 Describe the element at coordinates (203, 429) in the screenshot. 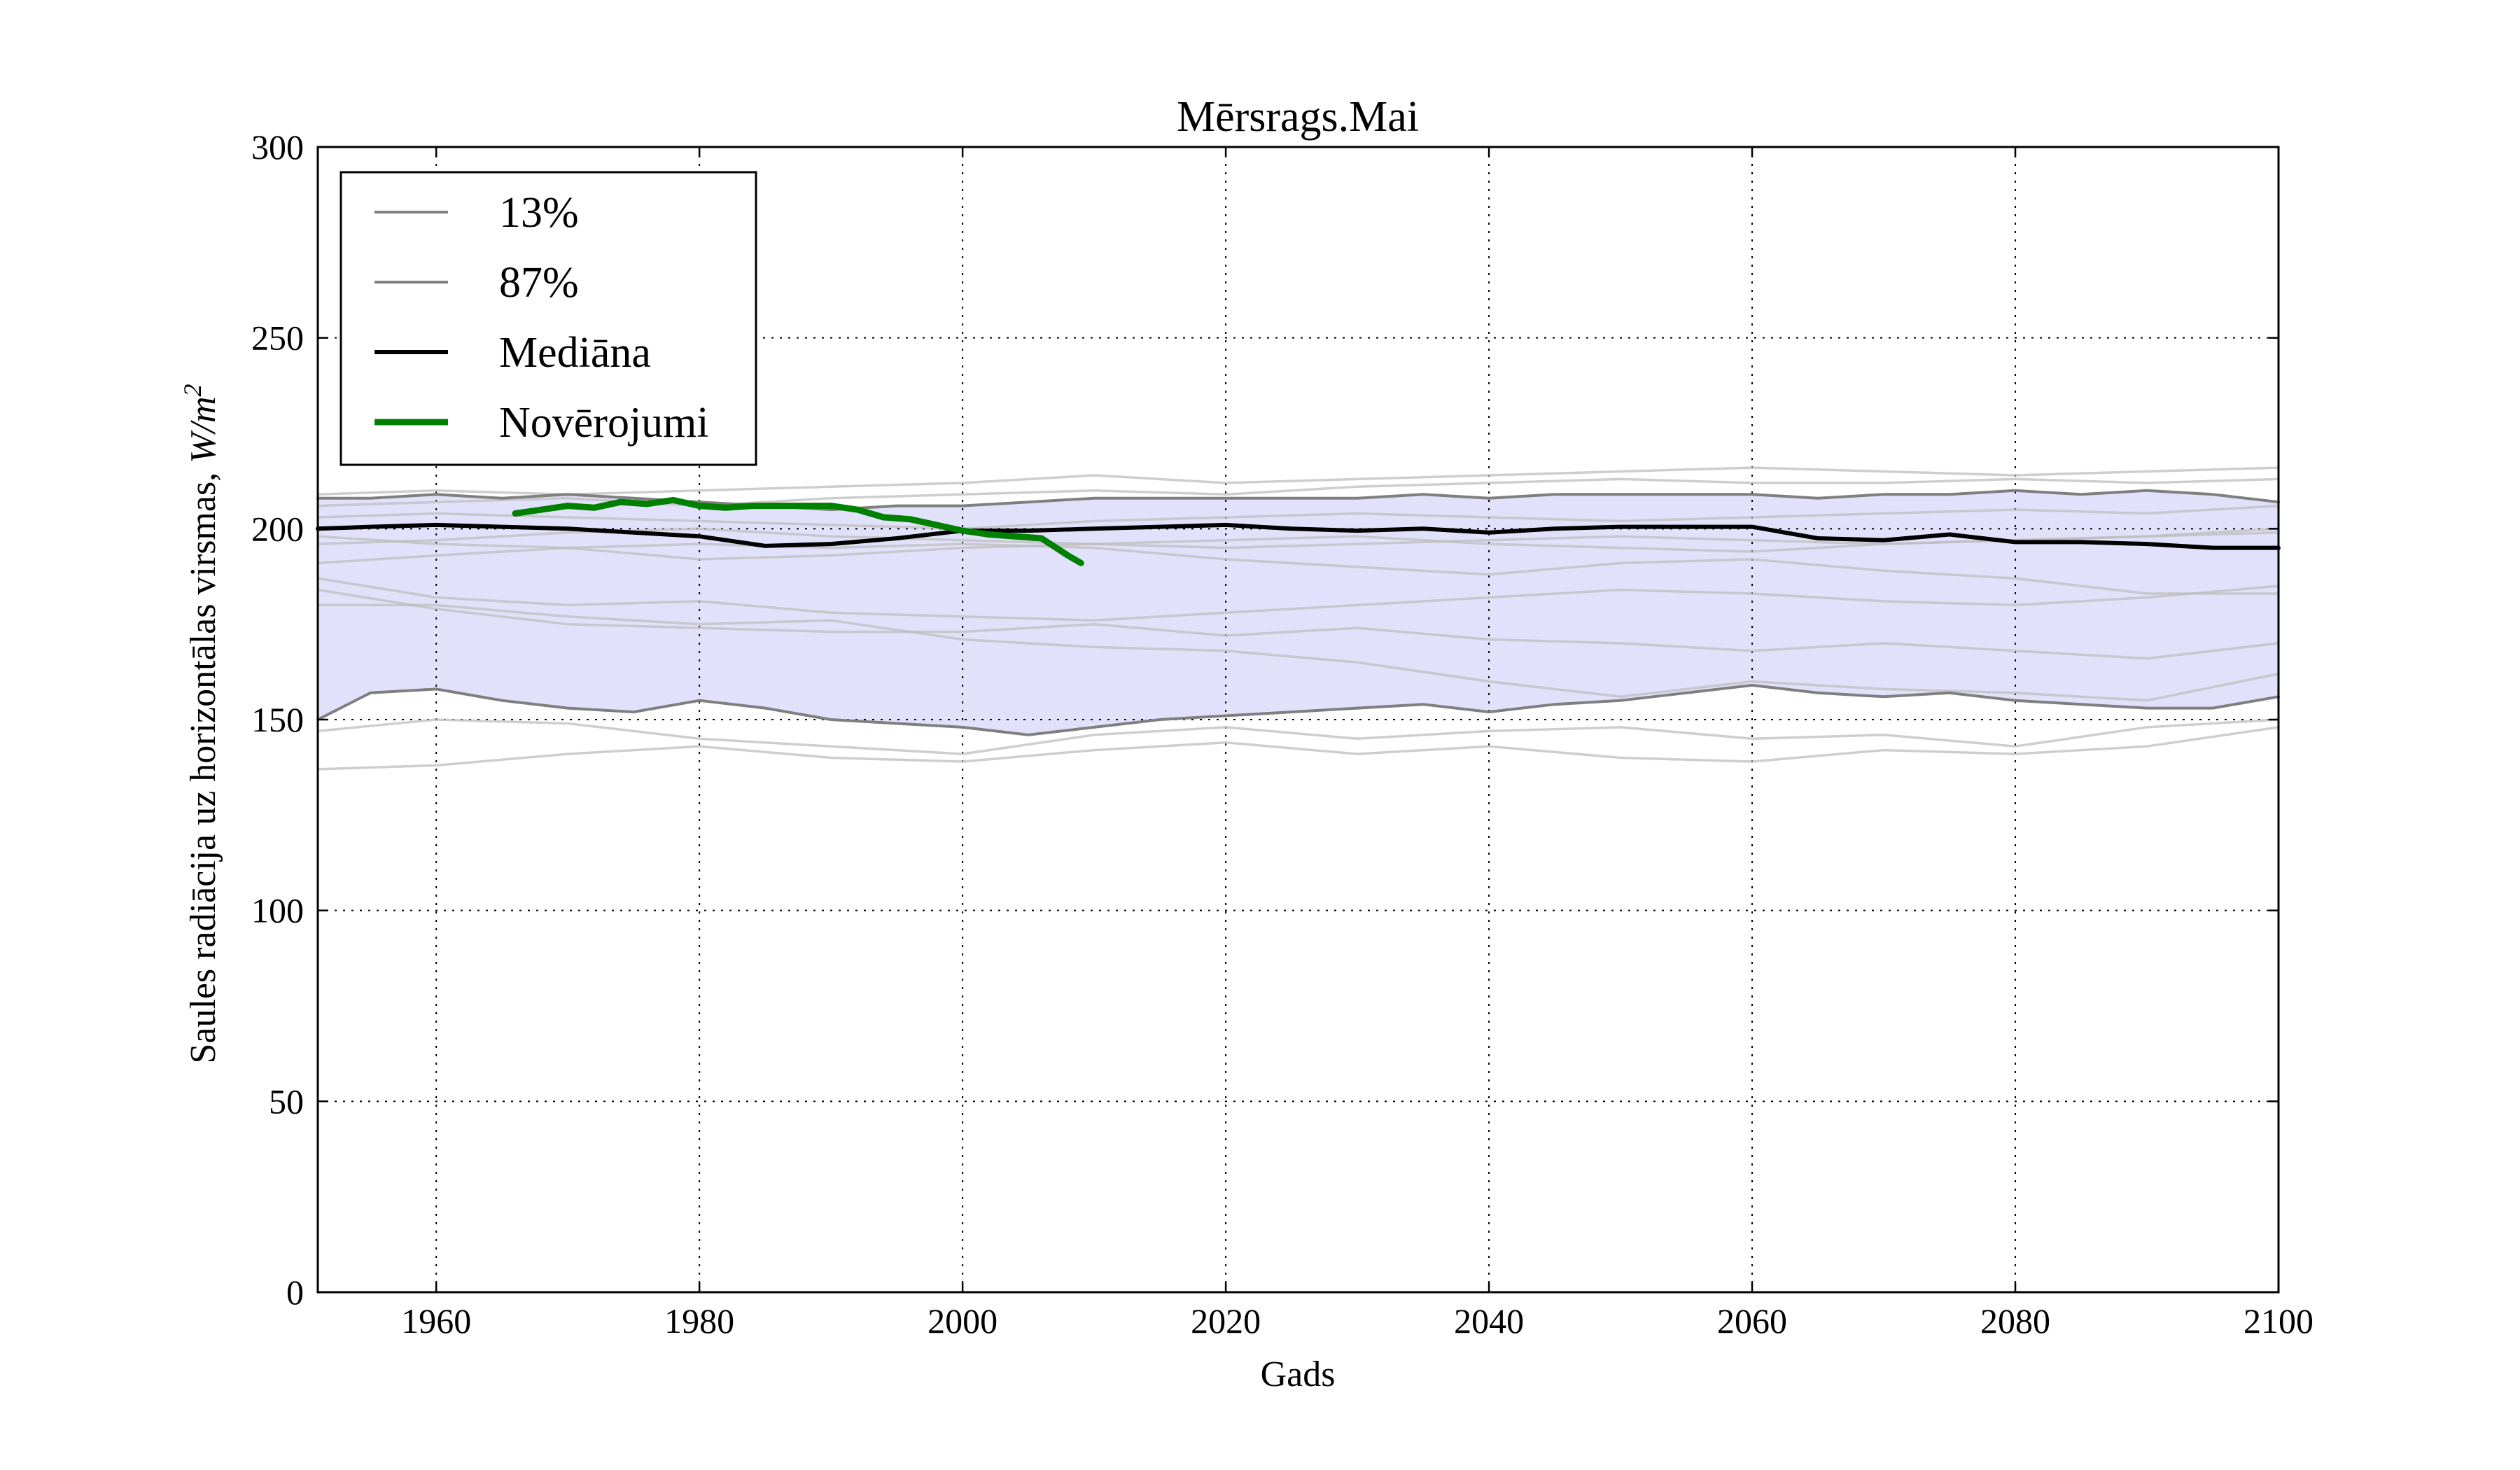

I see `y-axis-label-unit: W/m` at that location.